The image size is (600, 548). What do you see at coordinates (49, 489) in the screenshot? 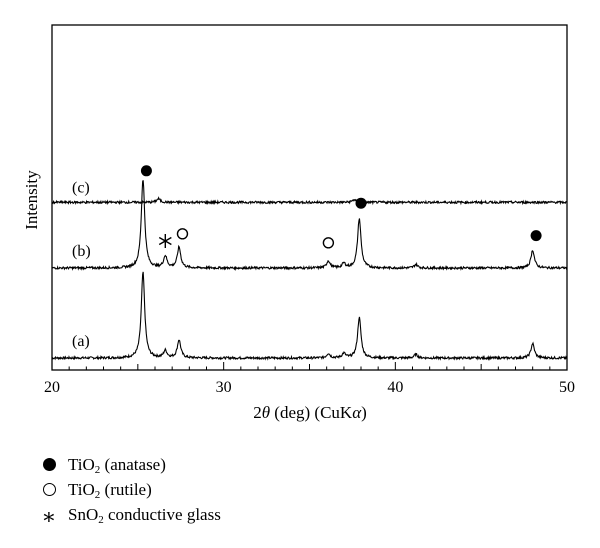
I see `open-circle-icon` at bounding box center [49, 489].